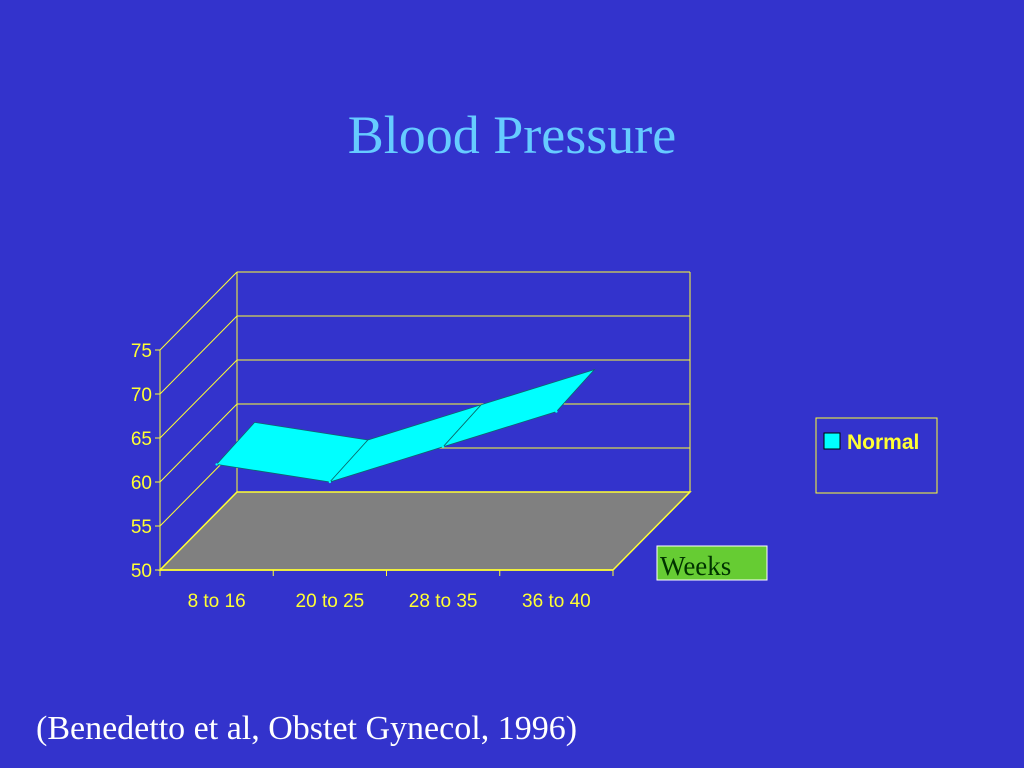 The image size is (1024, 768). What do you see at coordinates (883, 442) in the screenshot?
I see `legend-label-normal: Normal` at bounding box center [883, 442].